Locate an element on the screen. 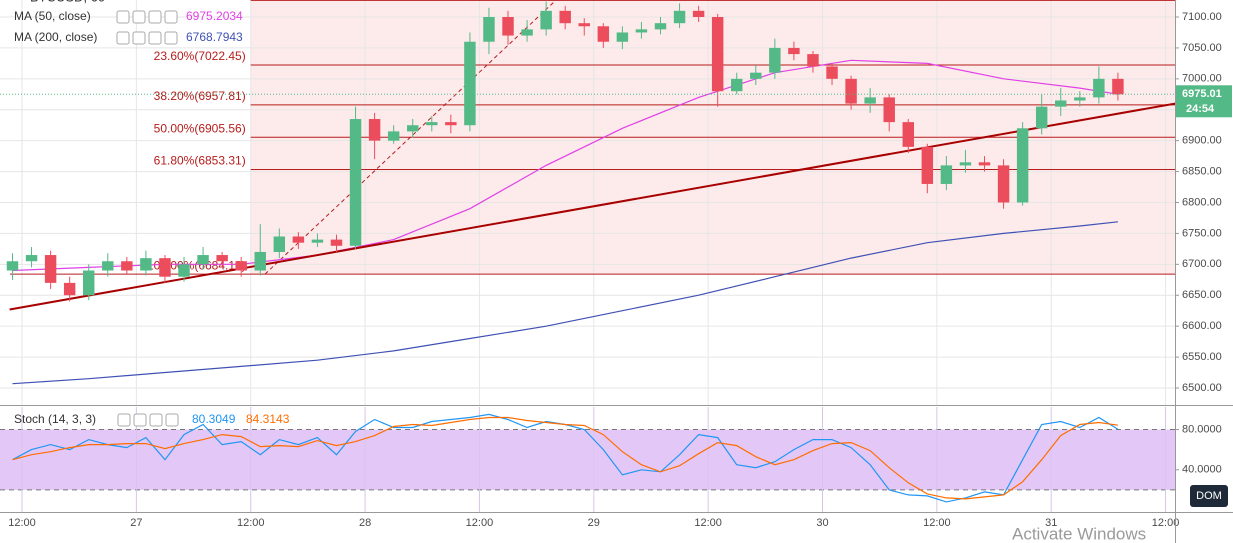  y-tick-label: 6650.00 is located at coordinates (1202, 295).